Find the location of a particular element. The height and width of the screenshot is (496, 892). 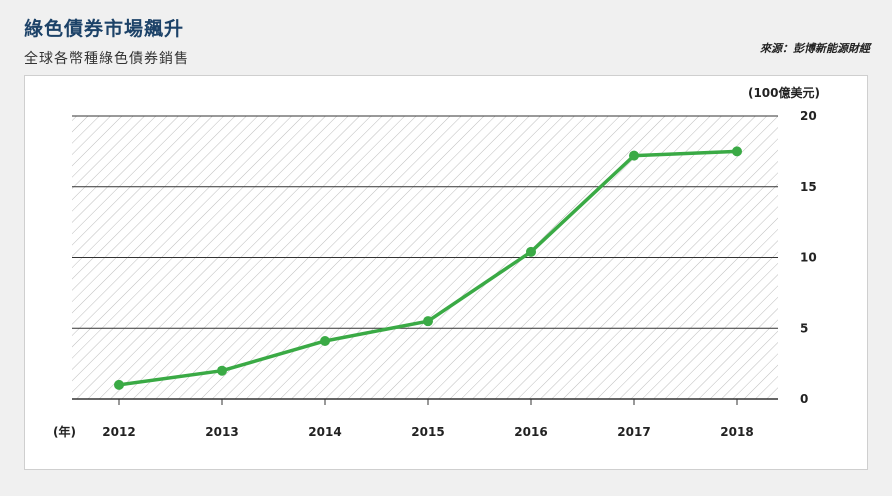

x-tick-label-2018: 2018 is located at coordinates (736, 432).